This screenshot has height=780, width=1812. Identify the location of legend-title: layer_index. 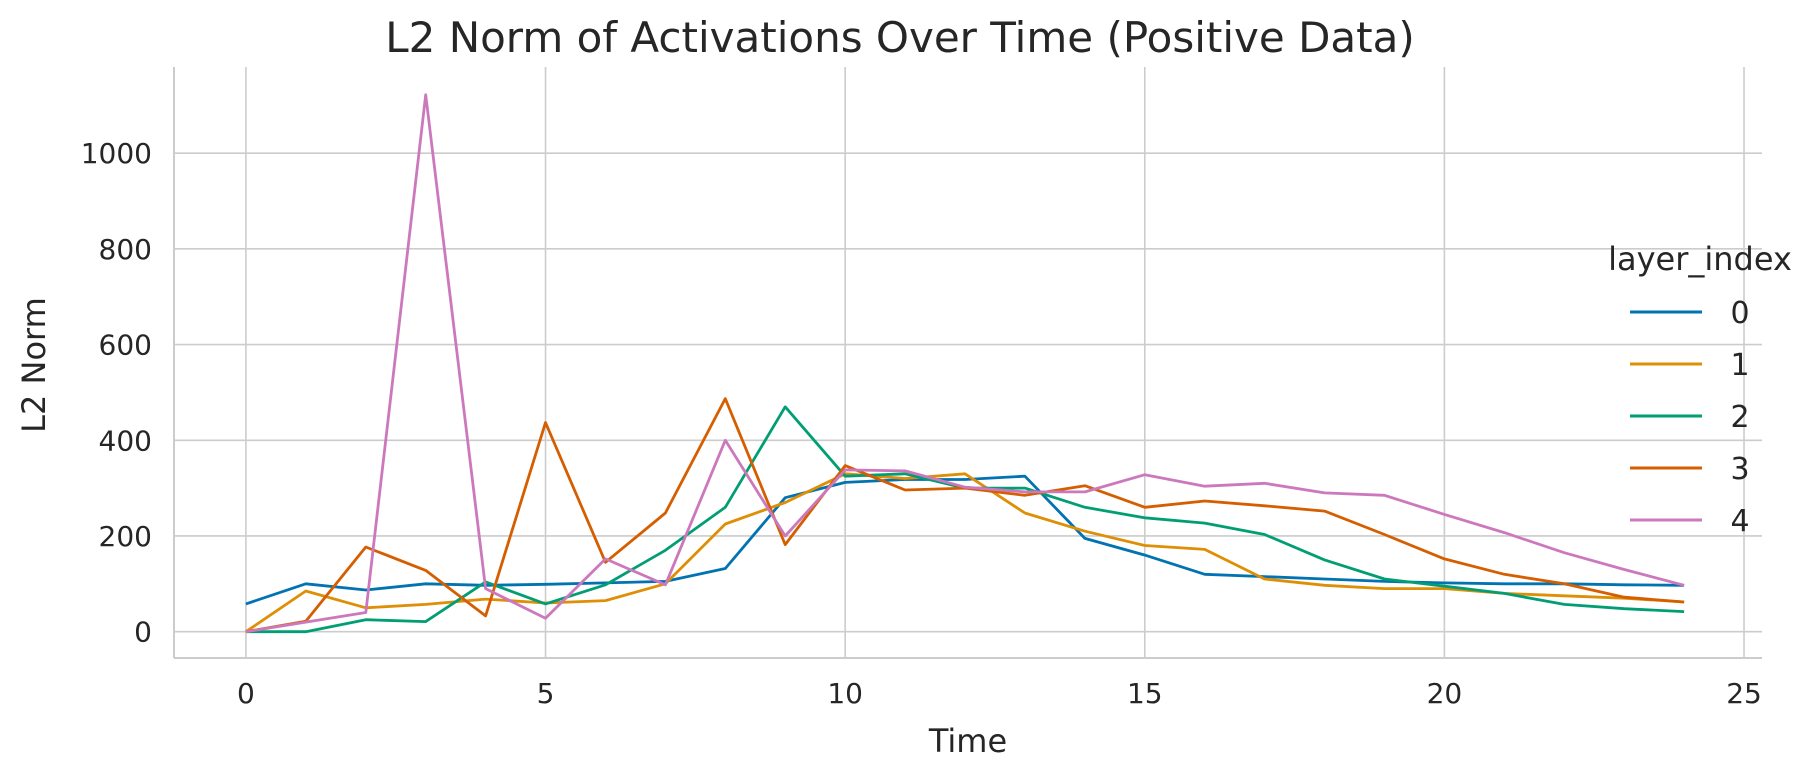
(1700, 259).